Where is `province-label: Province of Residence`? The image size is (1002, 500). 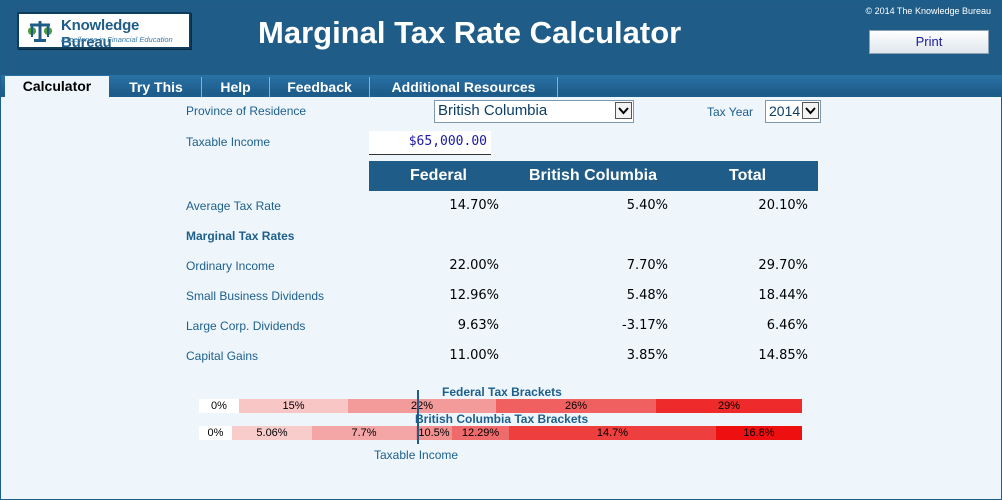
province-label: Province of Residence is located at coordinates (246, 111).